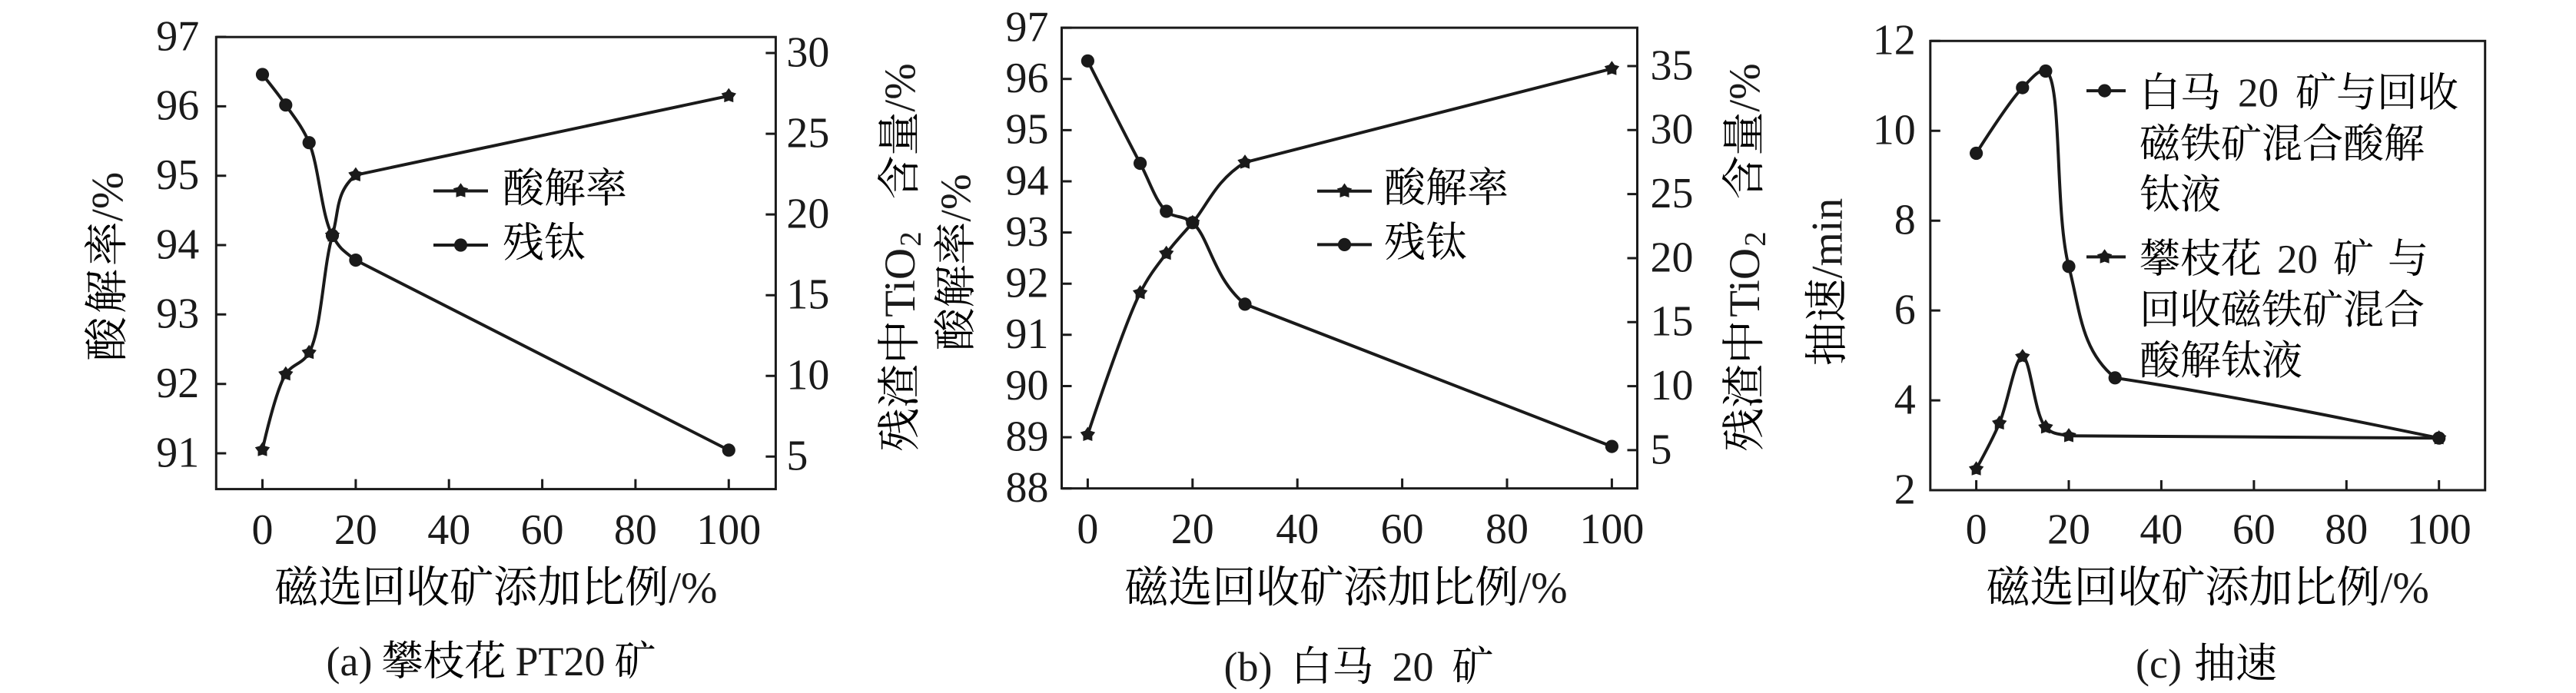 This screenshot has height=693, width=2576. What do you see at coordinates (1672, 65) in the screenshot?
I see `svg-text: 35` at bounding box center [1672, 65].